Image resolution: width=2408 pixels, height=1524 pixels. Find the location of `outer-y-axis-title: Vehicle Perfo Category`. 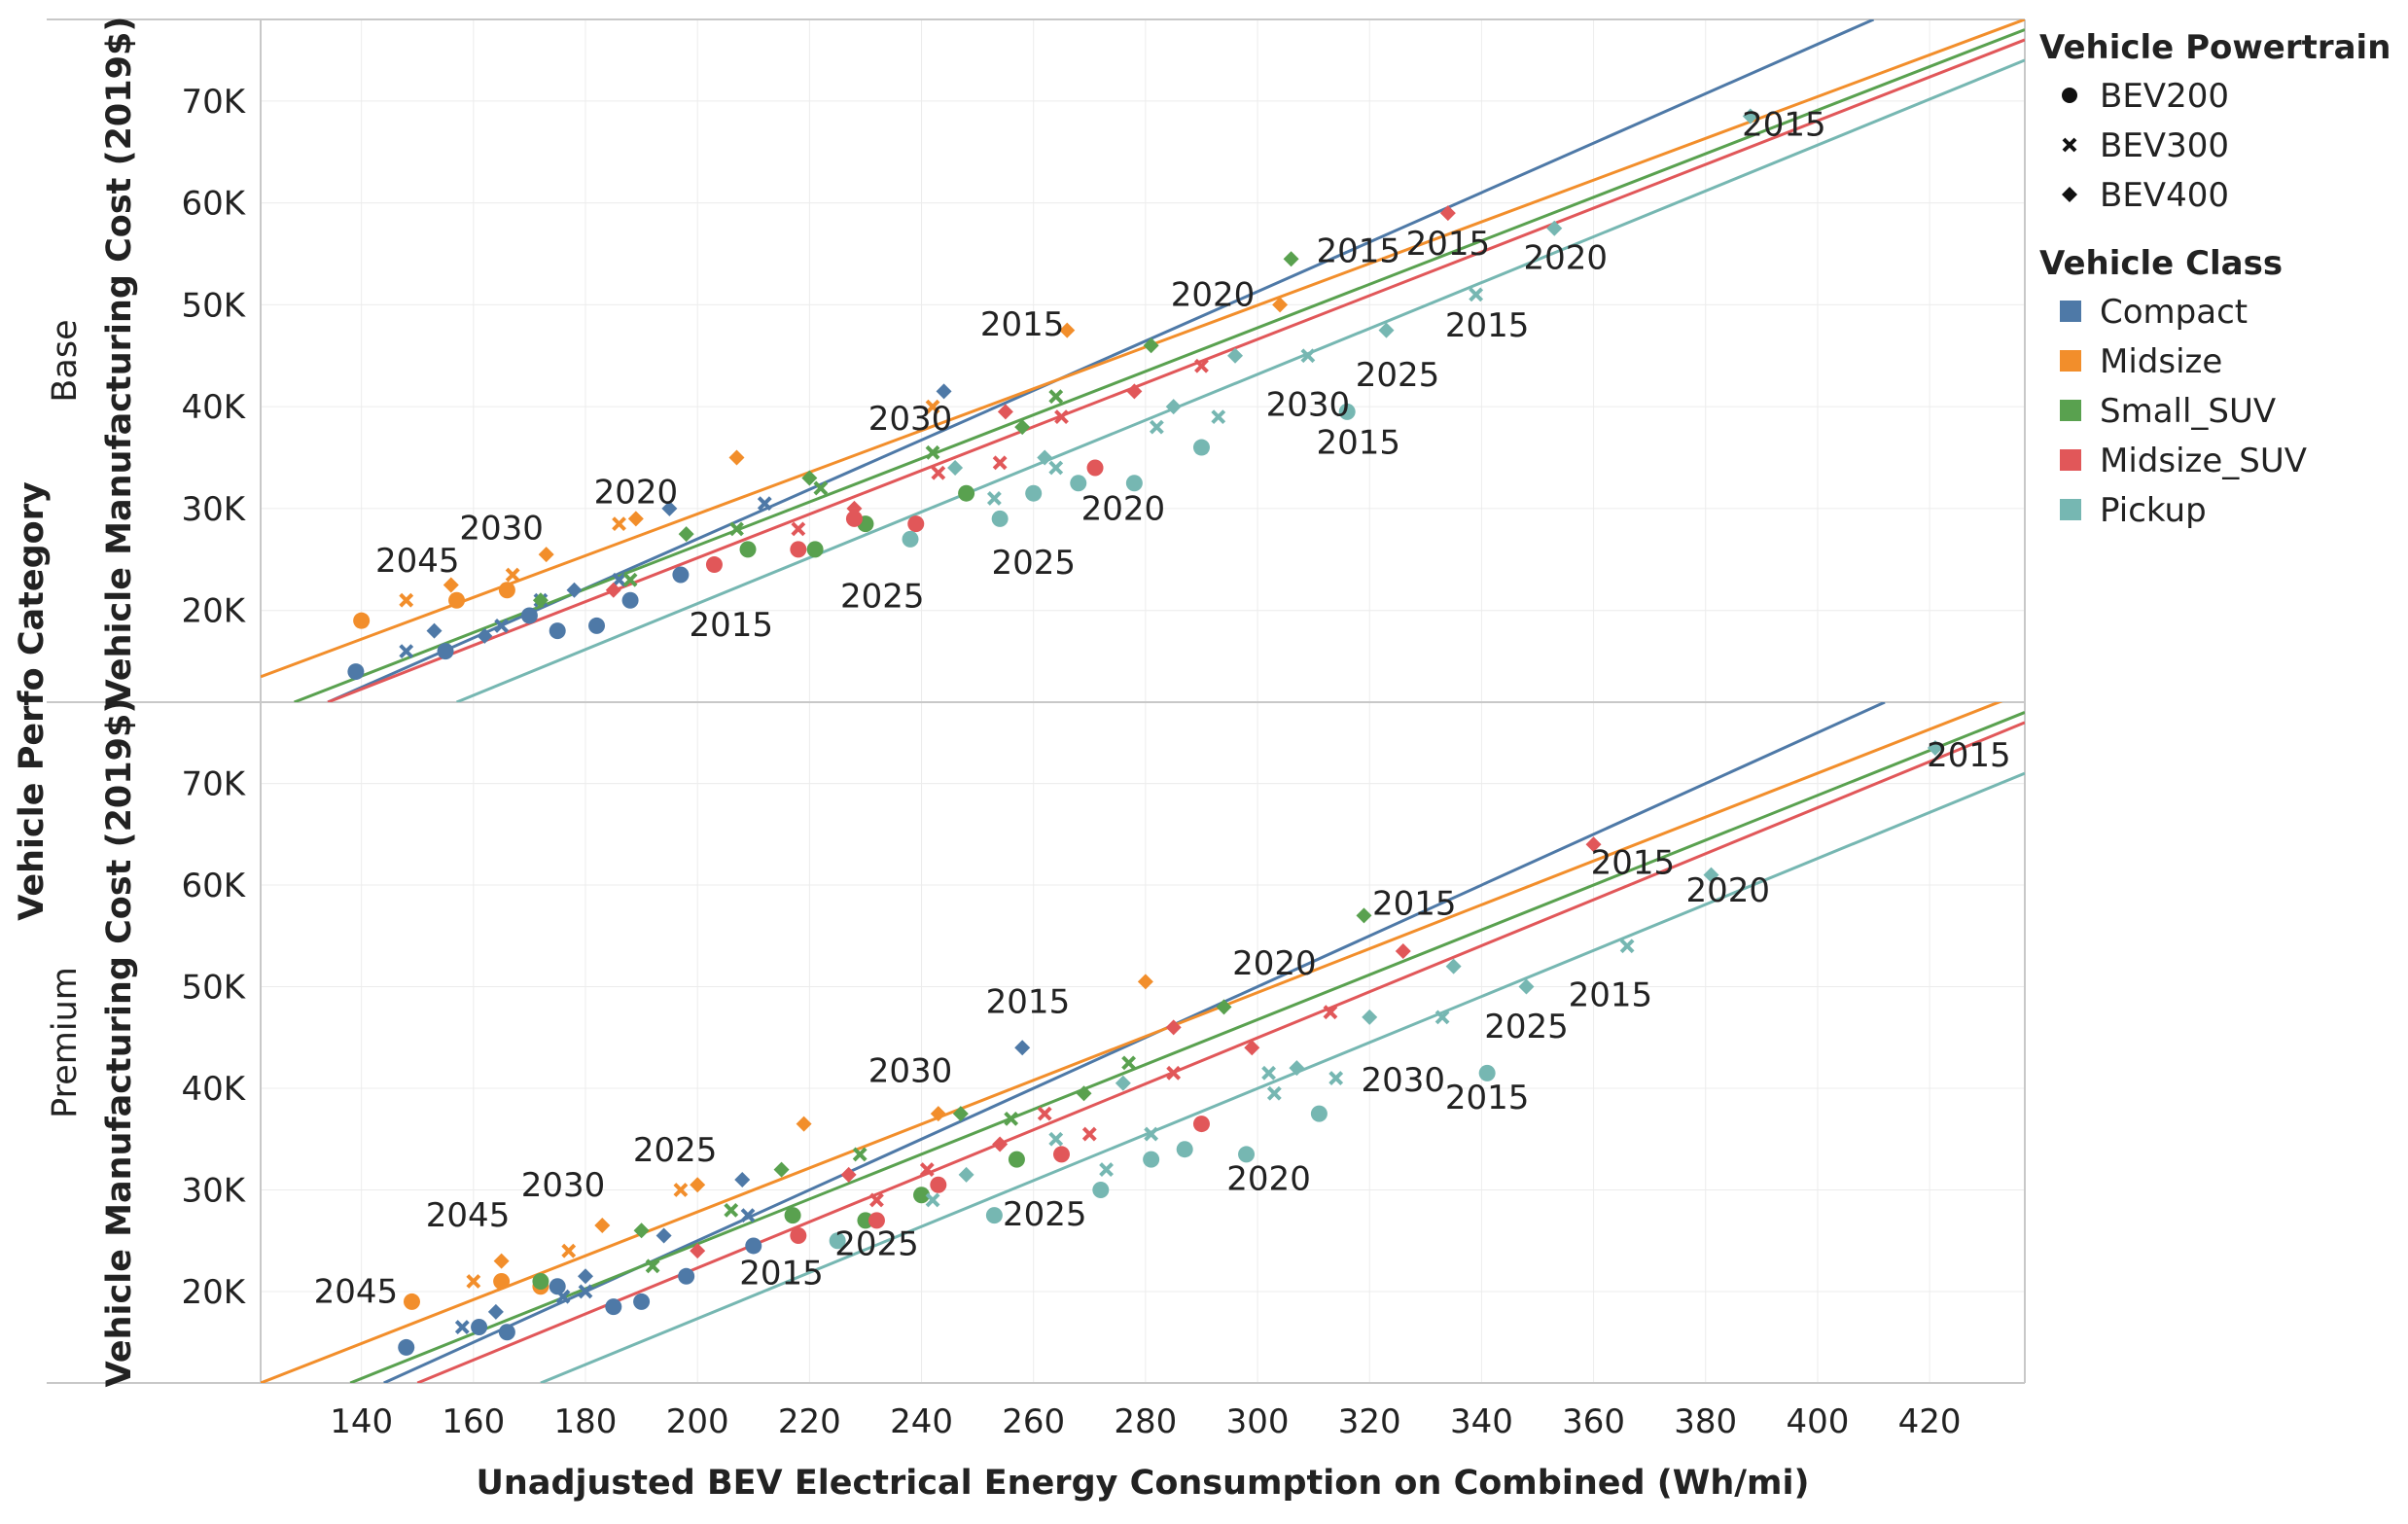

outer-y-axis-title: Vehicle Perfo Category is located at coordinates (32, 701).